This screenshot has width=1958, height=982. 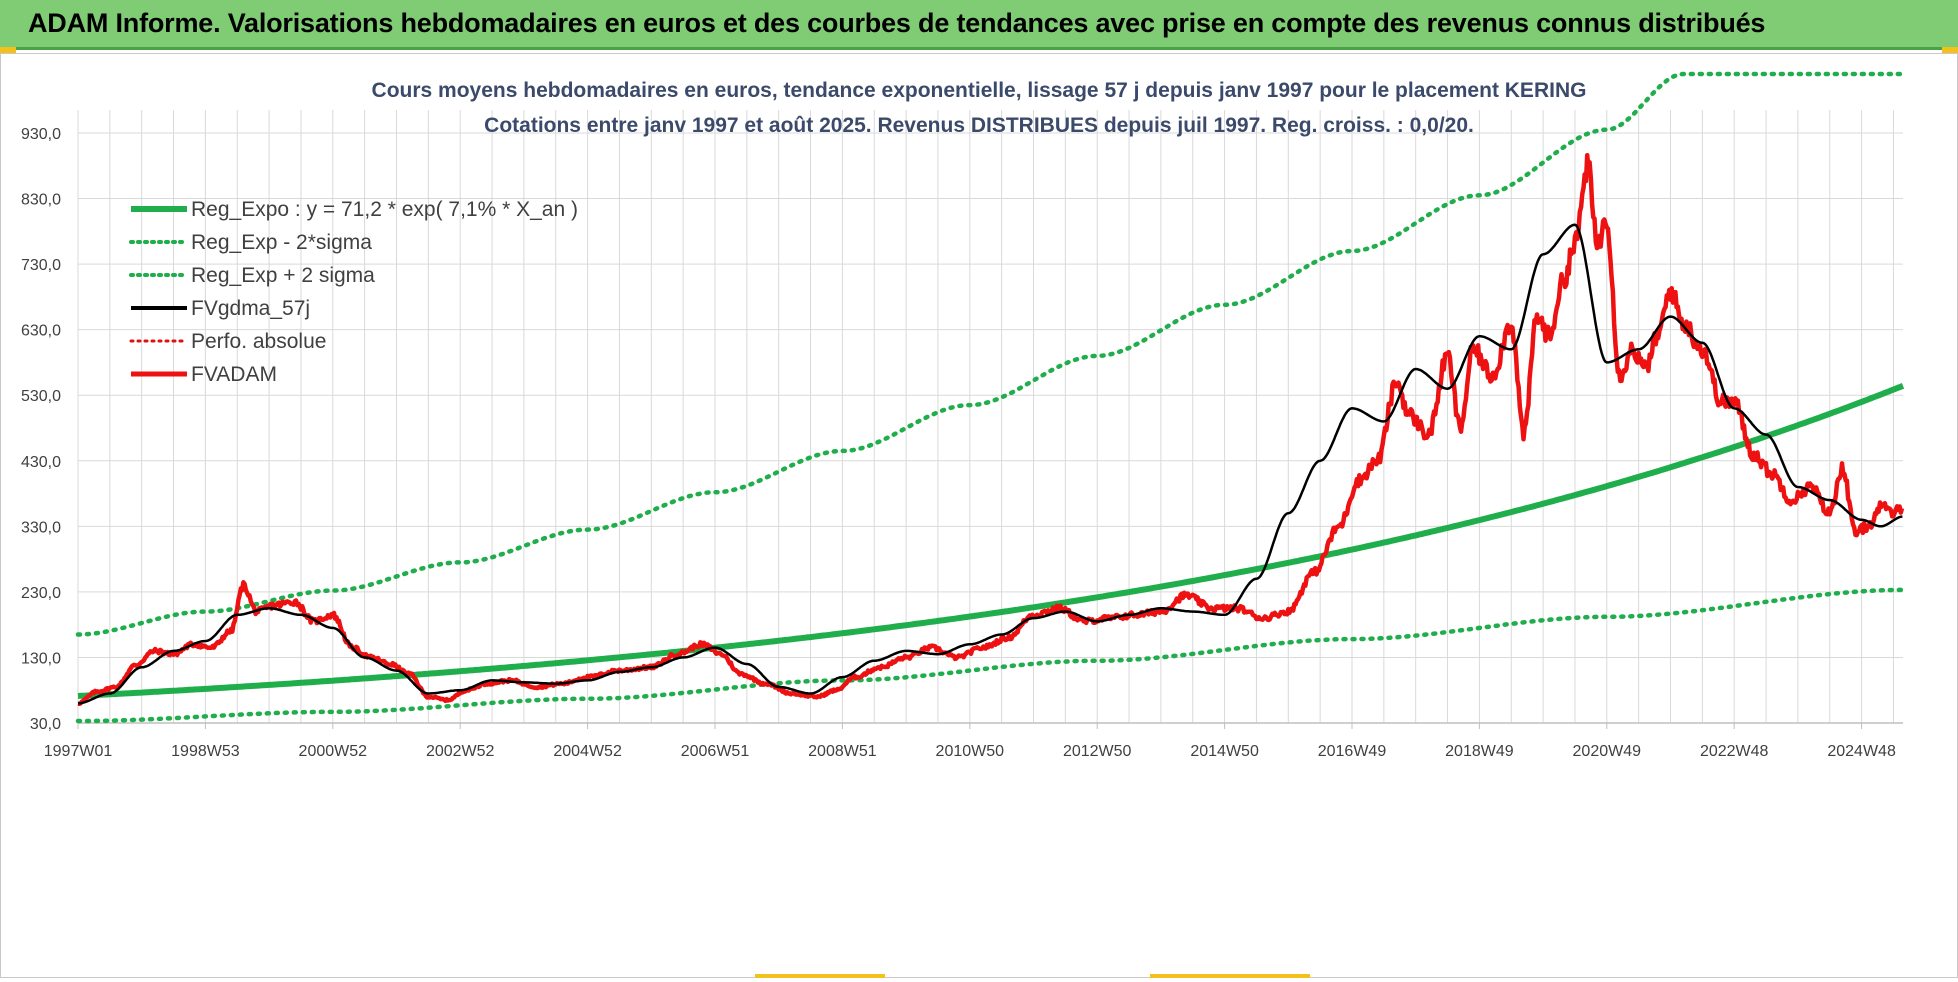 What do you see at coordinates (1097, 751) in the screenshot?
I see `x-tick-label: 2012W50` at bounding box center [1097, 751].